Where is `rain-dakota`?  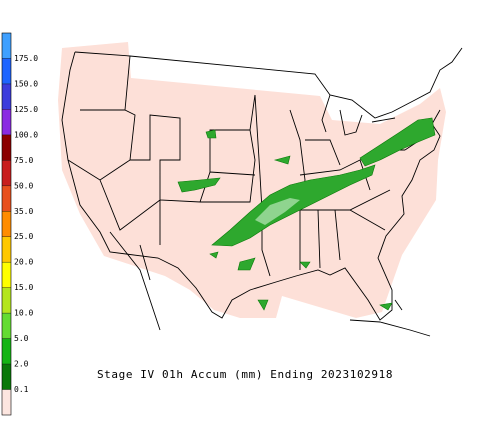
rain-dakota is located at coordinates (211, 134).